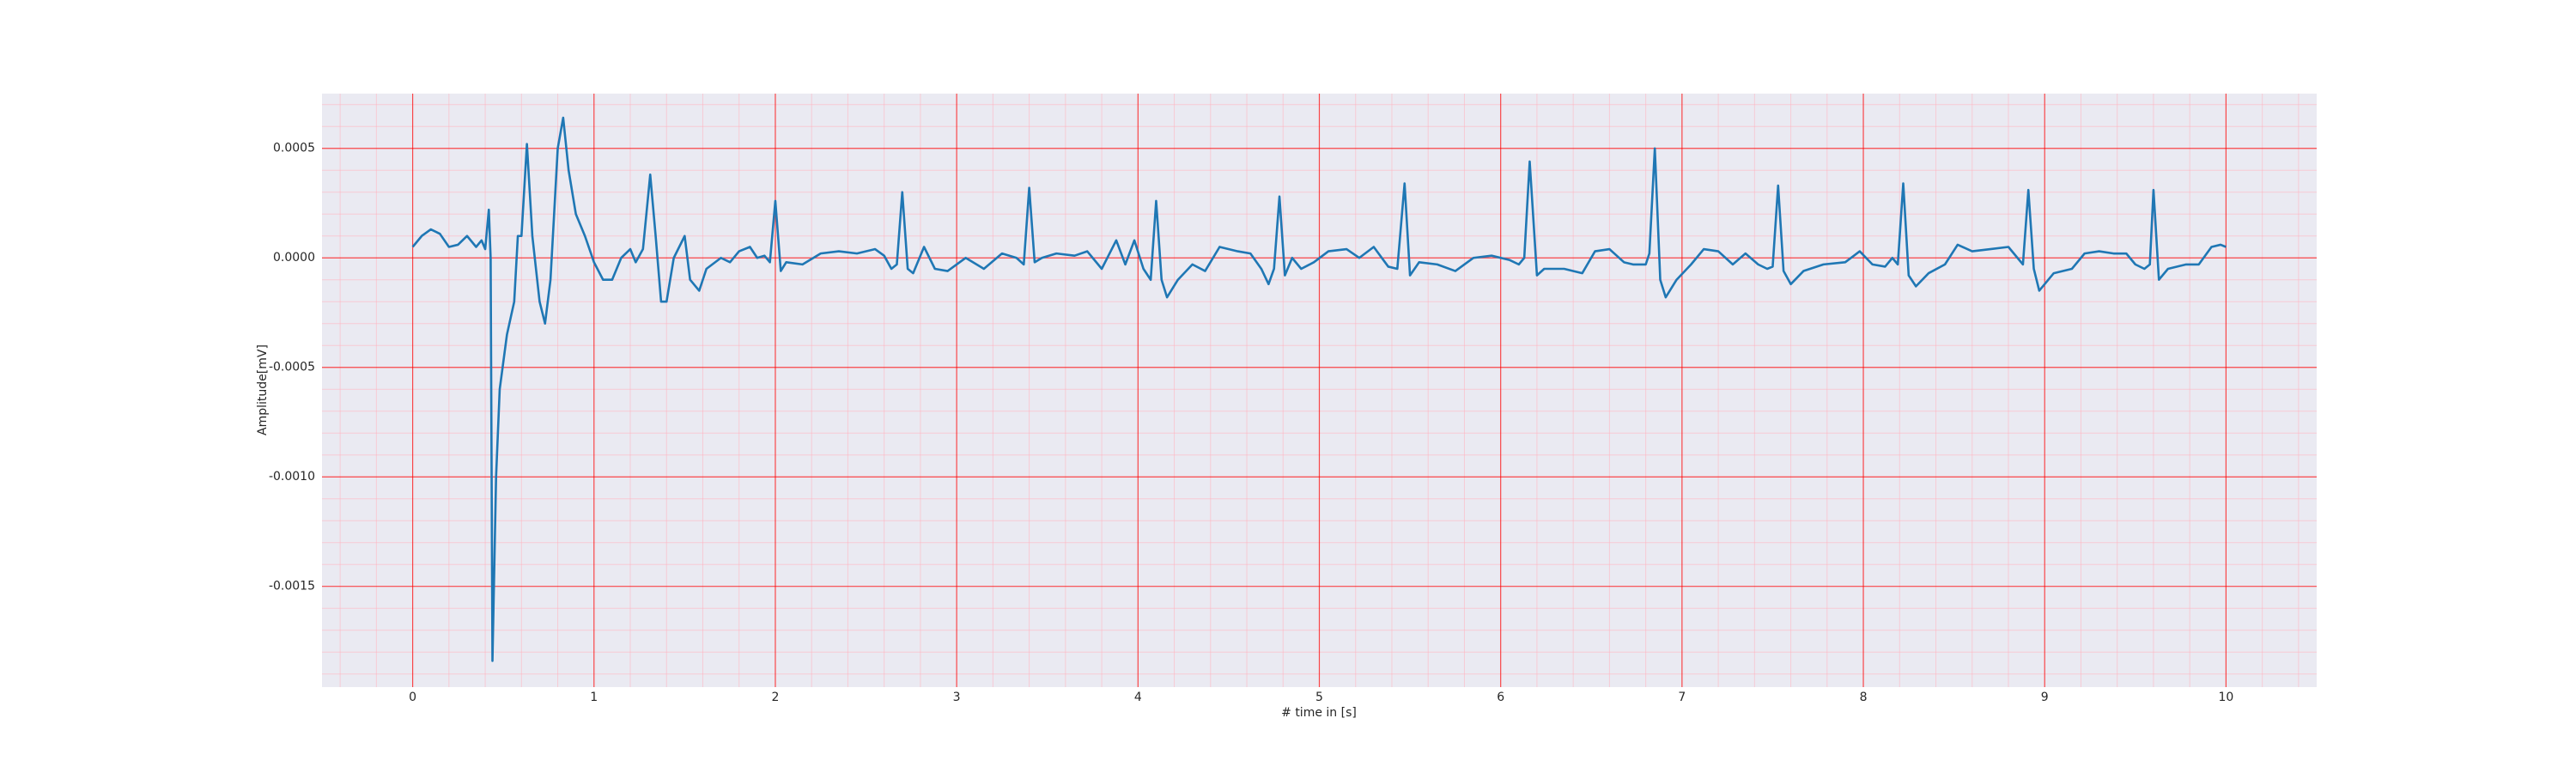 The image size is (2576, 773). Describe the element at coordinates (2045, 697) in the screenshot. I see `x-tick-label: 9` at that location.